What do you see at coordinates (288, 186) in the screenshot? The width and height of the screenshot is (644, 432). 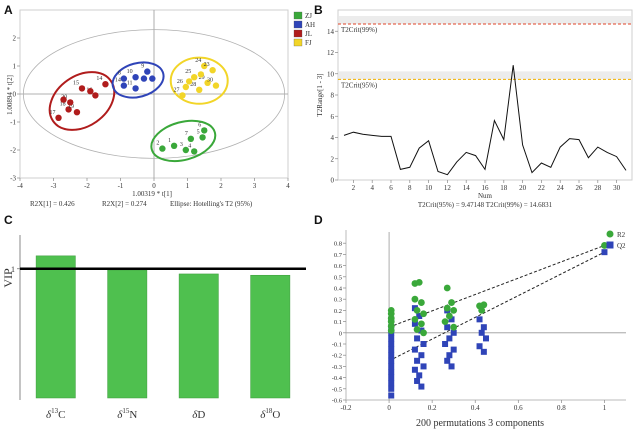 I see `panel-a-x-tick-label: 4` at bounding box center [288, 186].